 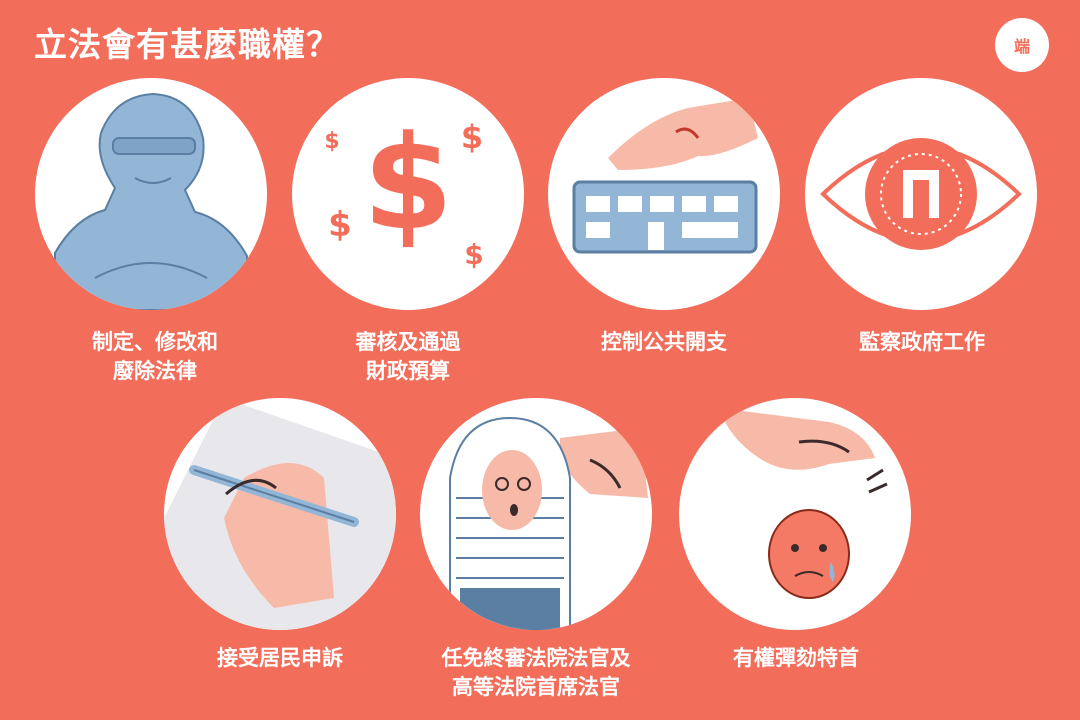 I want to click on dollar-signs-icon: $ $ $ $ $, so click(x=408, y=194).